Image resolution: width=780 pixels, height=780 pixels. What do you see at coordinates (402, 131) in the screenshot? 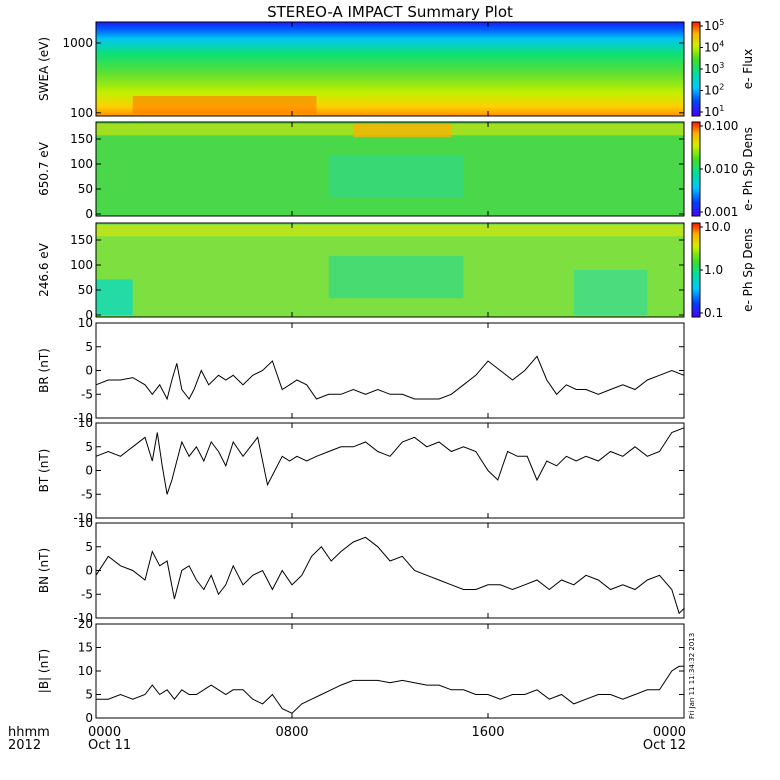
I see `pad-heatmap-hot-region` at bounding box center [402, 131].